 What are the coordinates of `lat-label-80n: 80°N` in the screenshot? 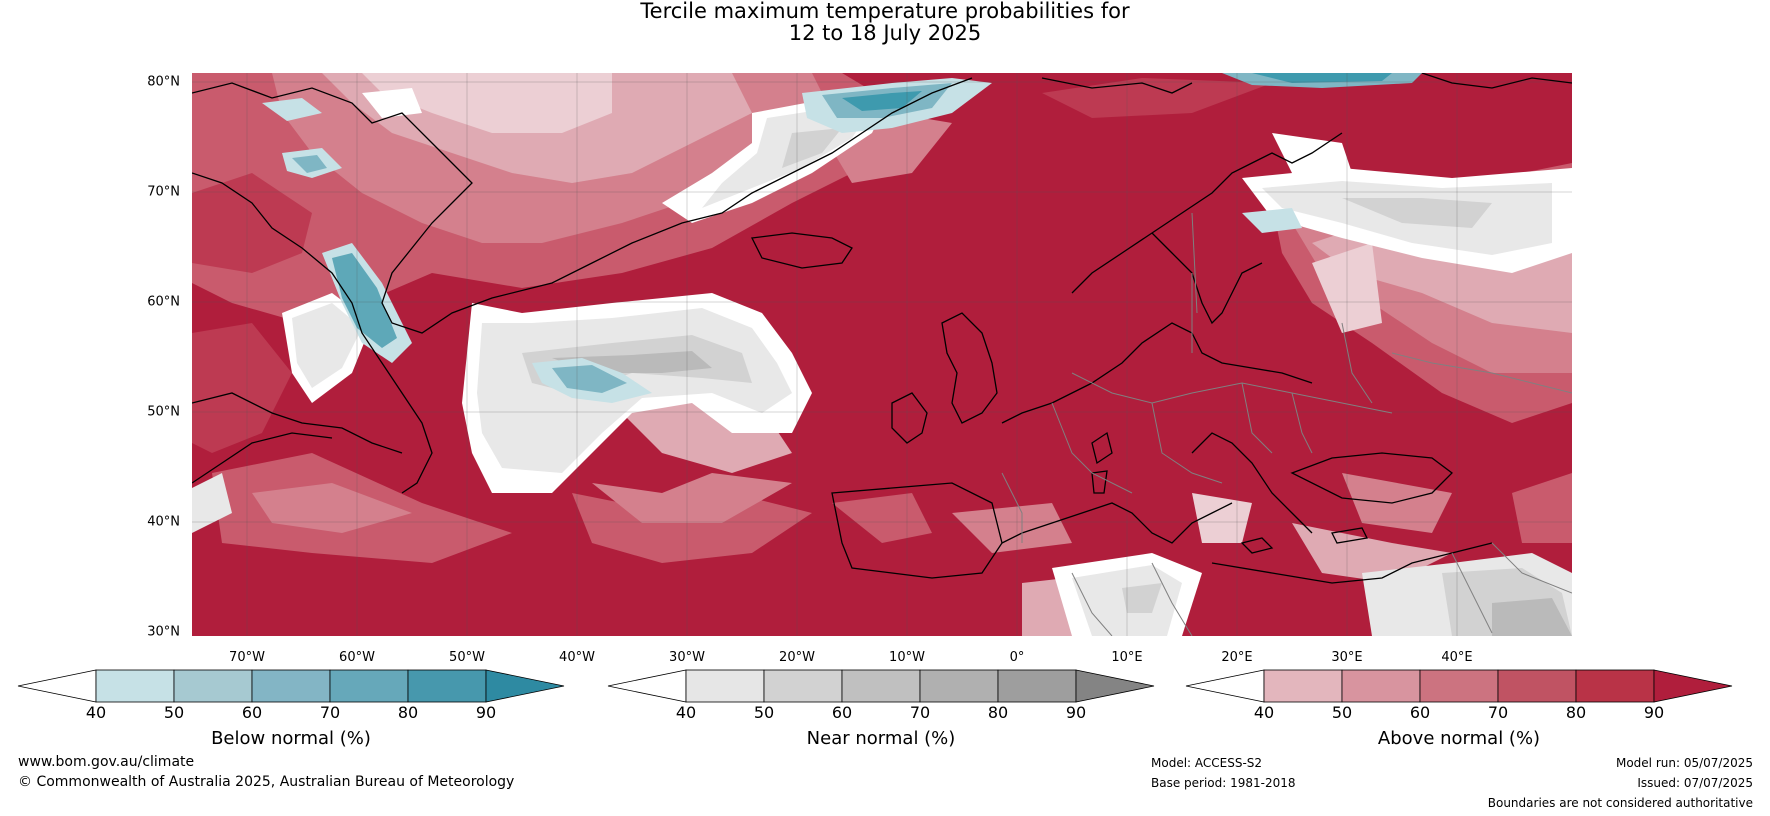 It's located at (163, 82).